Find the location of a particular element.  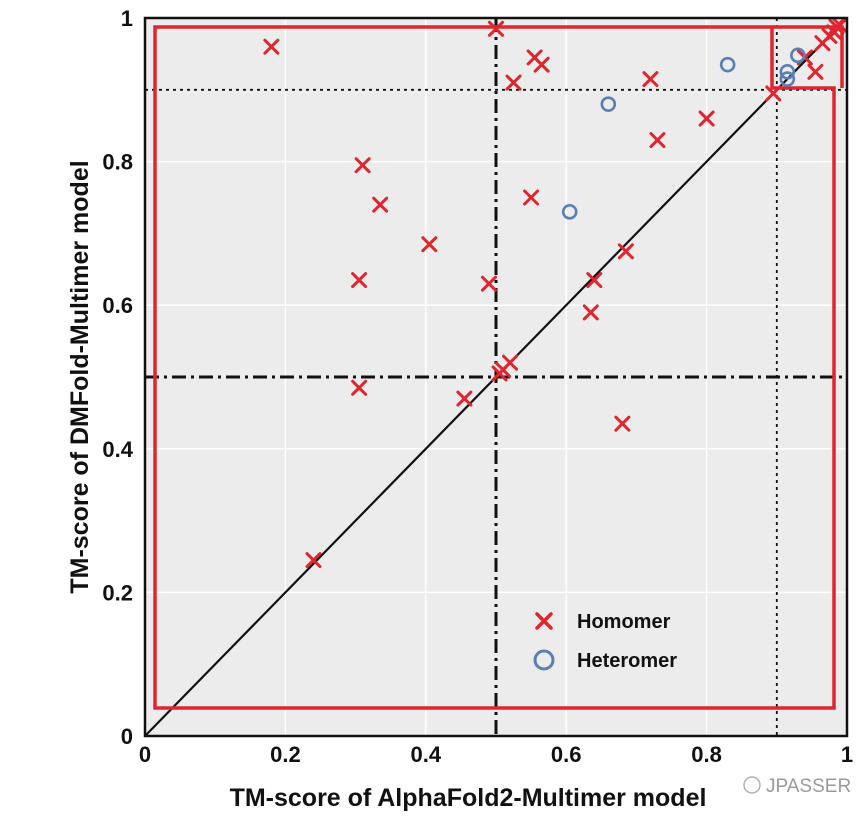

x-tick-label: 0.4 is located at coordinates (426, 754).